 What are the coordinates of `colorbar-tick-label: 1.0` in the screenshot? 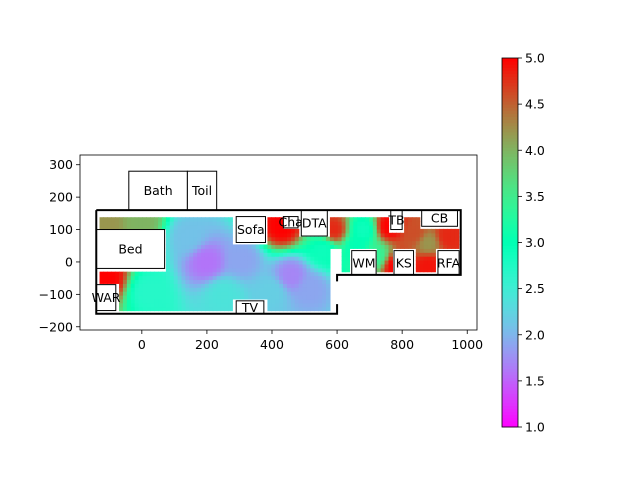 It's located at (535, 427).